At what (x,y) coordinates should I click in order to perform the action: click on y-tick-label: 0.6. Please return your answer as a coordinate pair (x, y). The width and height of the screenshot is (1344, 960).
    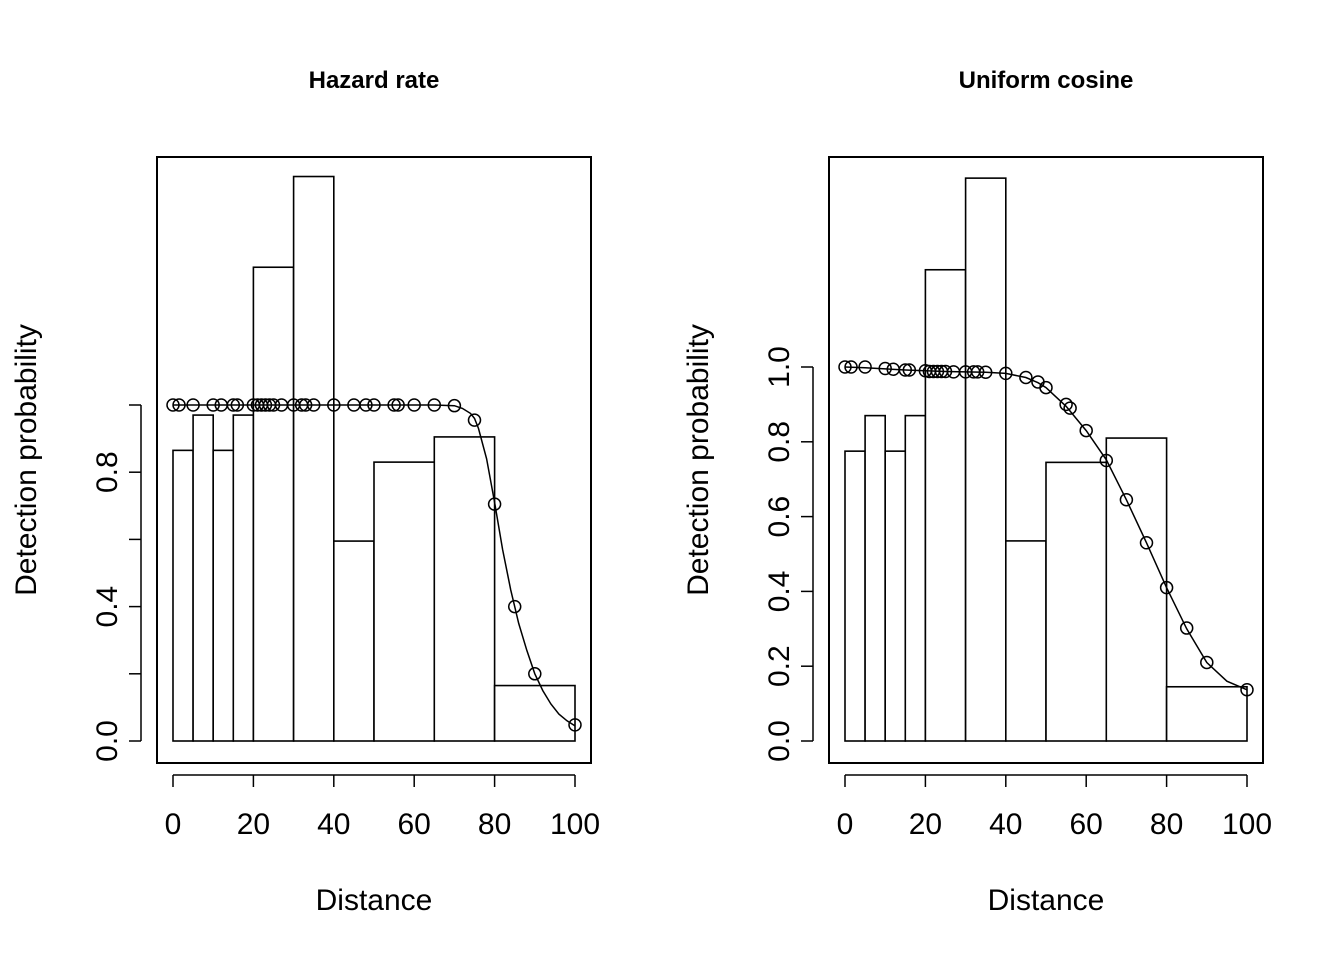
    Looking at the image, I should click on (779, 517).